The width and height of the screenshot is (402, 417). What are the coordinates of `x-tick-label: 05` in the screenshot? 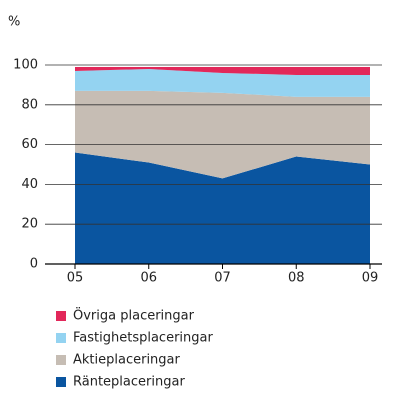 It's located at (75, 278).